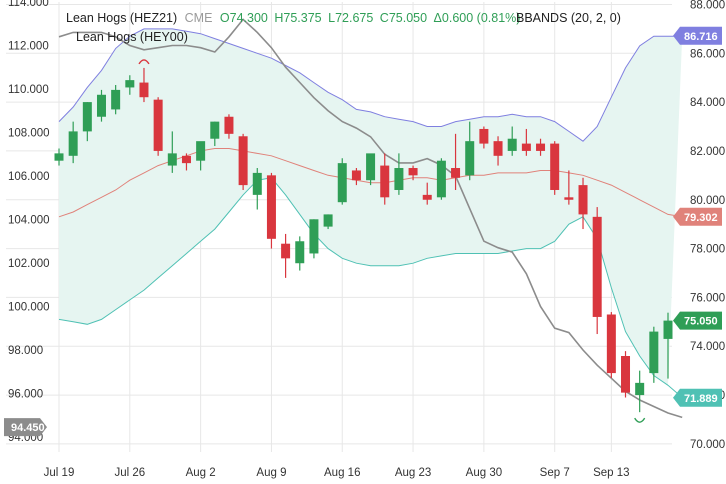 Image resolution: width=726 pixels, height=484 pixels. I want to click on close-flag-bg, so click(697, 320).